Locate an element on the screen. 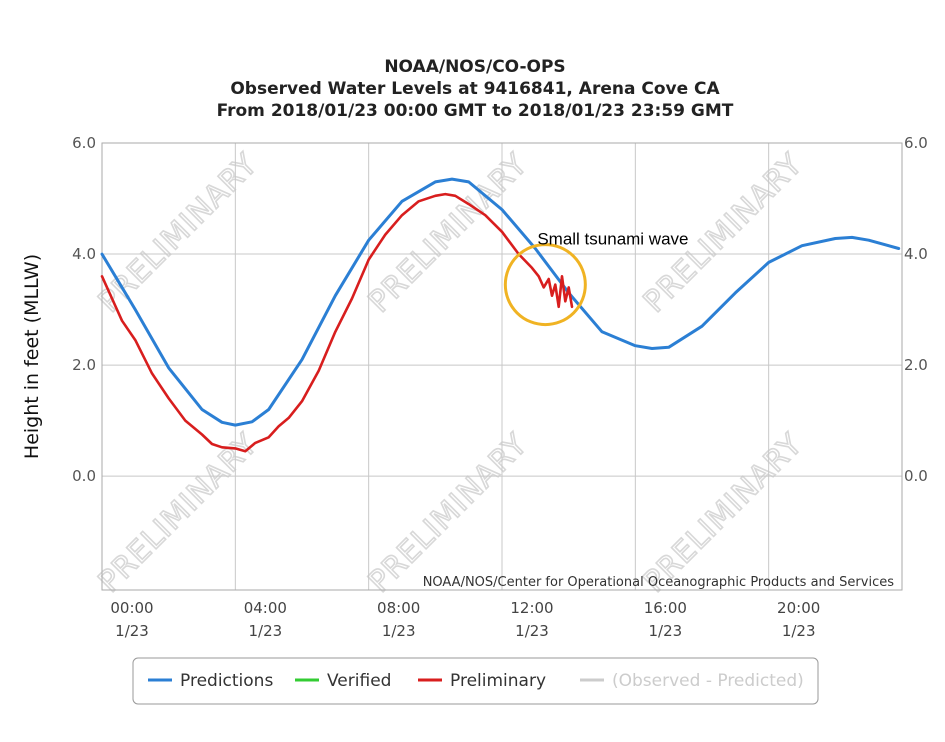  x-tick-label-time: 08:00 is located at coordinates (398, 608).